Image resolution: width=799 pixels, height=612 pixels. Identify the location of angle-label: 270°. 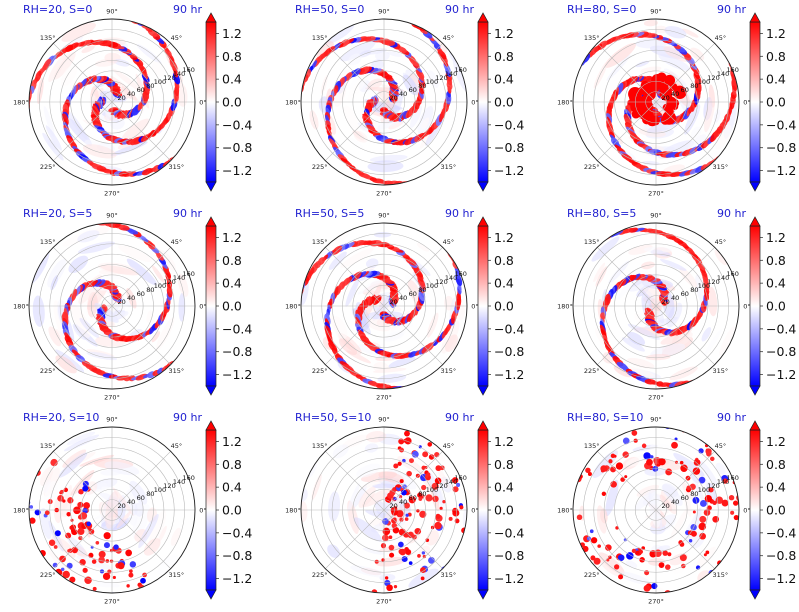
(112, 602).